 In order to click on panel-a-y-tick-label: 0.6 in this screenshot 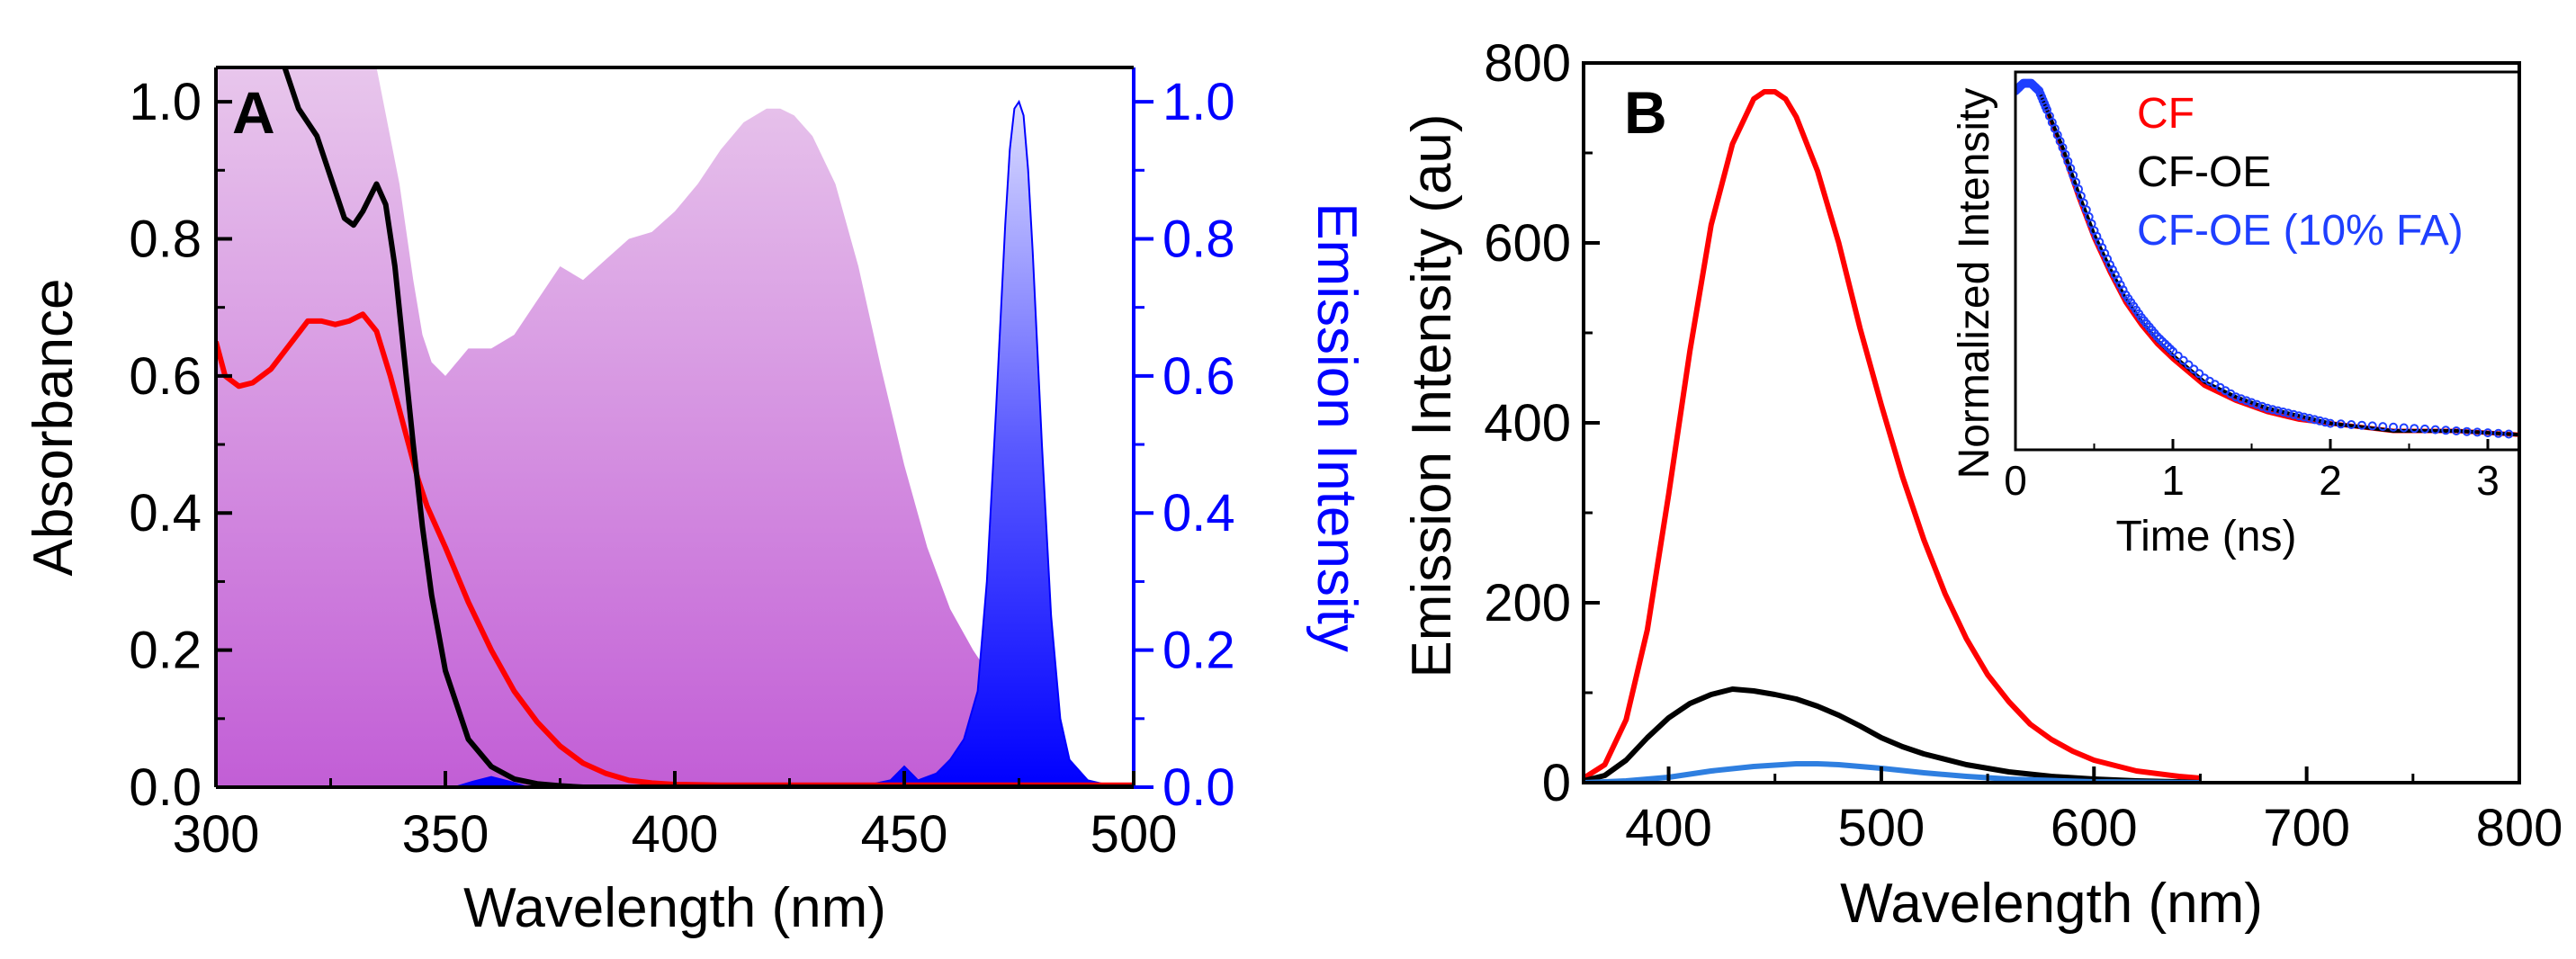, I will do `click(166, 376)`.